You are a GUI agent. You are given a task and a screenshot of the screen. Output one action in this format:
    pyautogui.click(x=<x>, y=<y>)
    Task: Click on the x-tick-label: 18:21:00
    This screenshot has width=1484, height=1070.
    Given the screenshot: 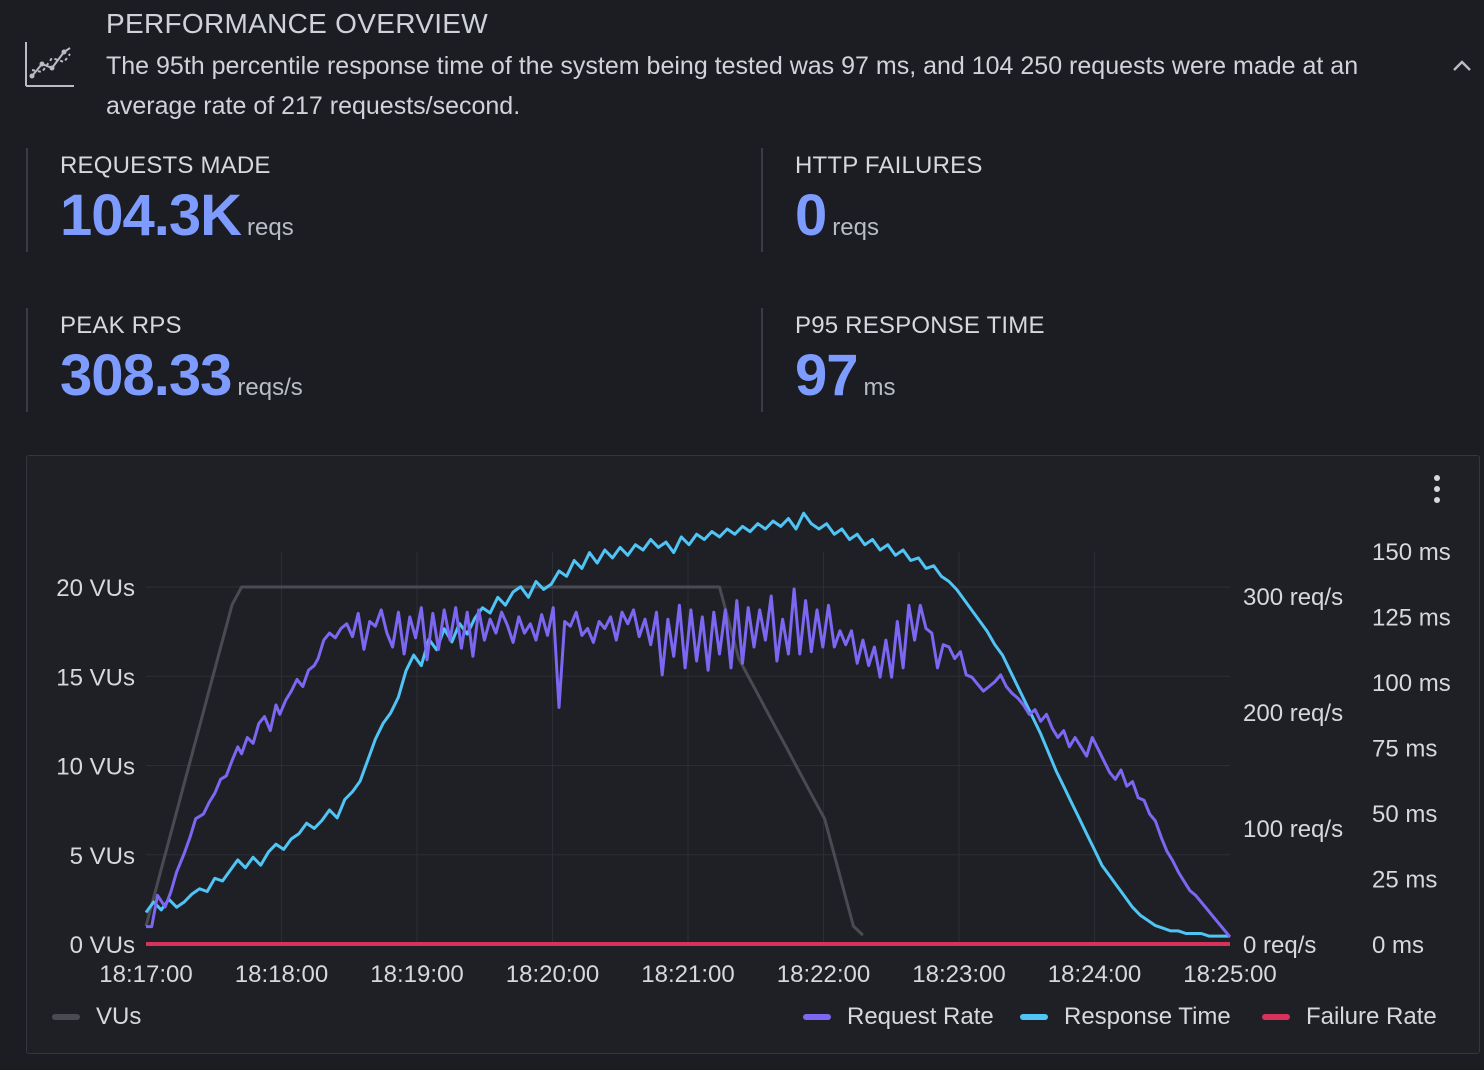 What is the action you would take?
    pyautogui.click(x=687, y=974)
    